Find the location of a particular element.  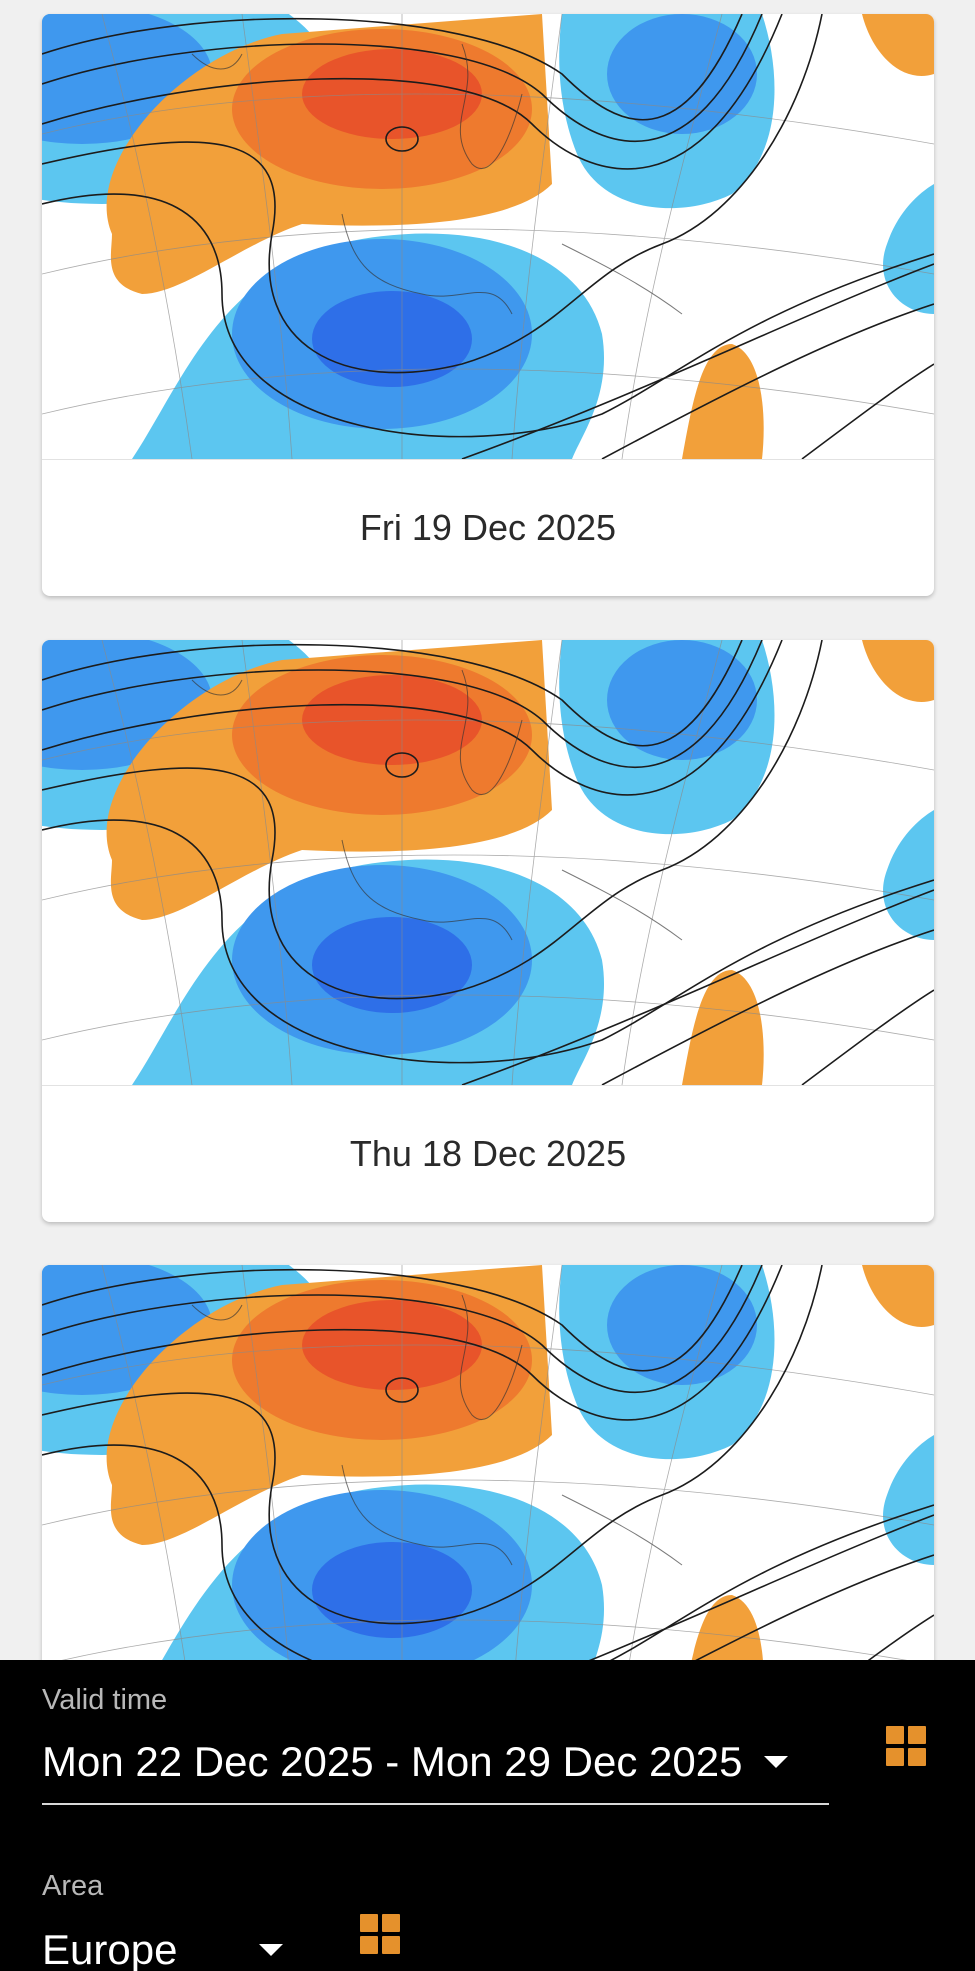

valid-time-value: Mon 22 Dec 2025 - Mon 29 Dec 2025 is located at coordinates (392, 1761).